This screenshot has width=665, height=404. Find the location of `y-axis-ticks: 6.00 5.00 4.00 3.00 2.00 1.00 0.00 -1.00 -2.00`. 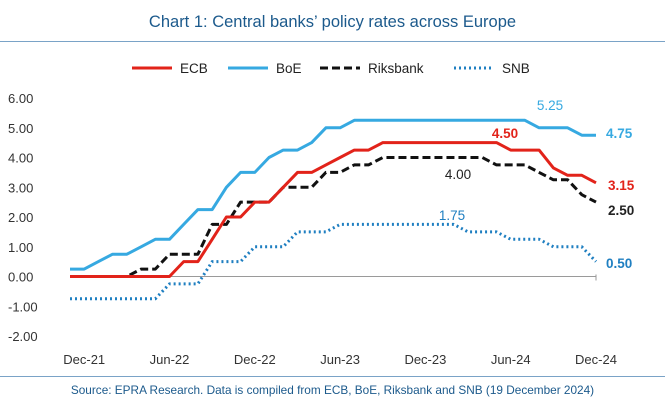

y-axis-ticks: 6.00 5.00 4.00 3.00 2.00 1.00 0.00 -1.00 -2.00 is located at coordinates (23, 217).